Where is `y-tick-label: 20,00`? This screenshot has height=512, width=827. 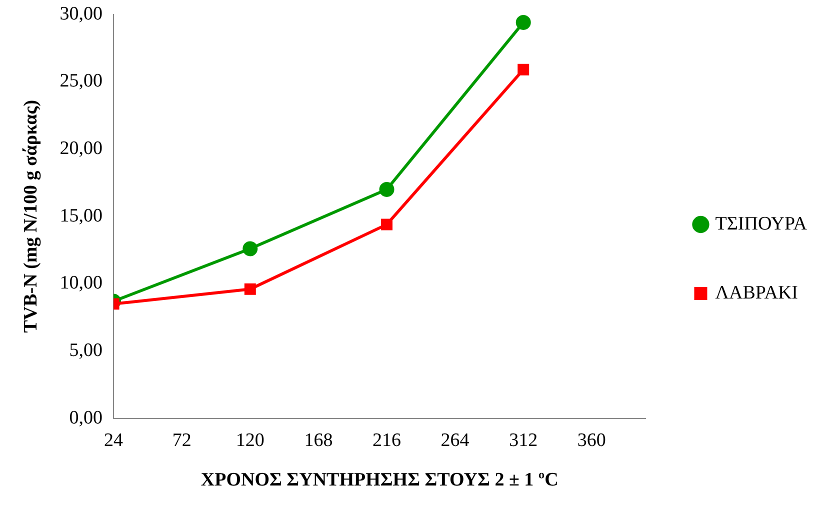 y-tick-label: 20,00 is located at coordinates (81, 149).